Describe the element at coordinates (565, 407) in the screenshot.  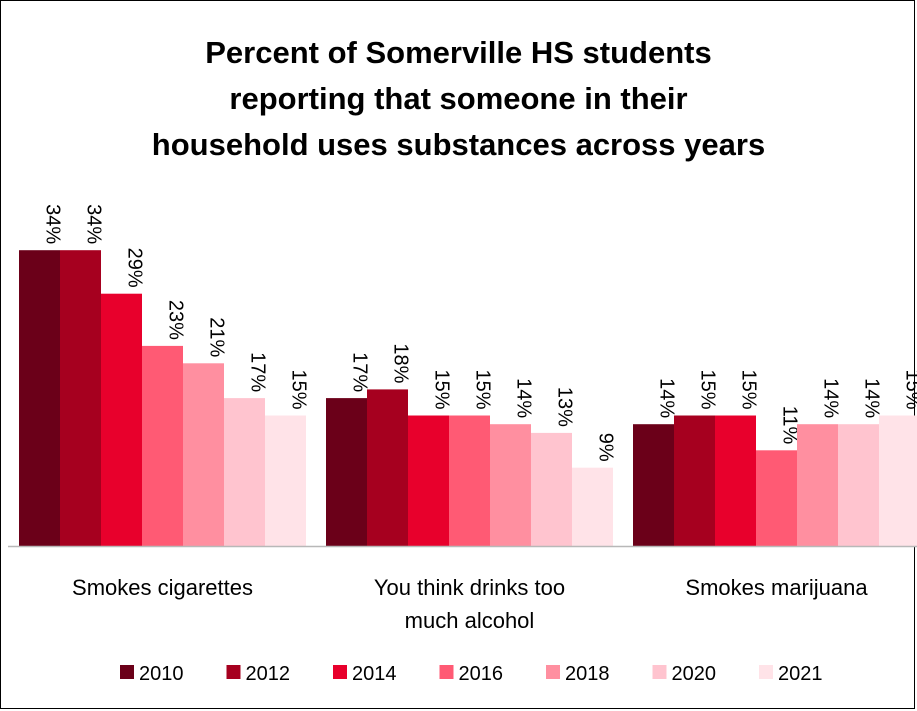
I see `data-label-2020-2: 13%` at that location.